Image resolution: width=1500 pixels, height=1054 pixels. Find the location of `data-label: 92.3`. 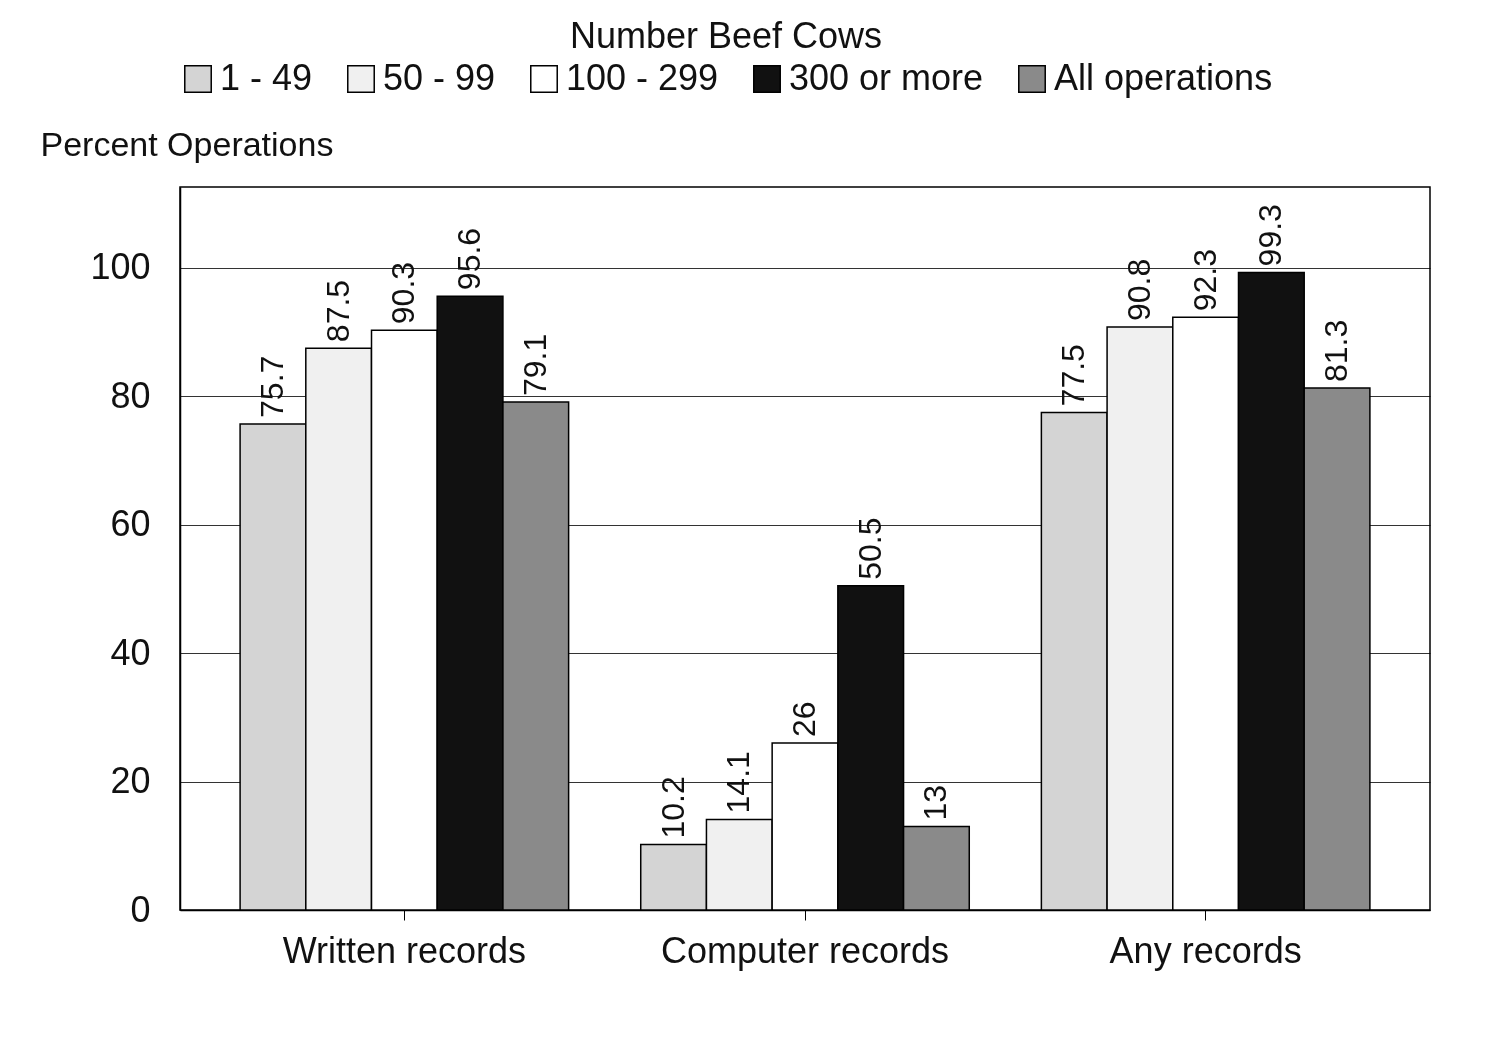

data-label: 92.3 is located at coordinates (1204, 280).